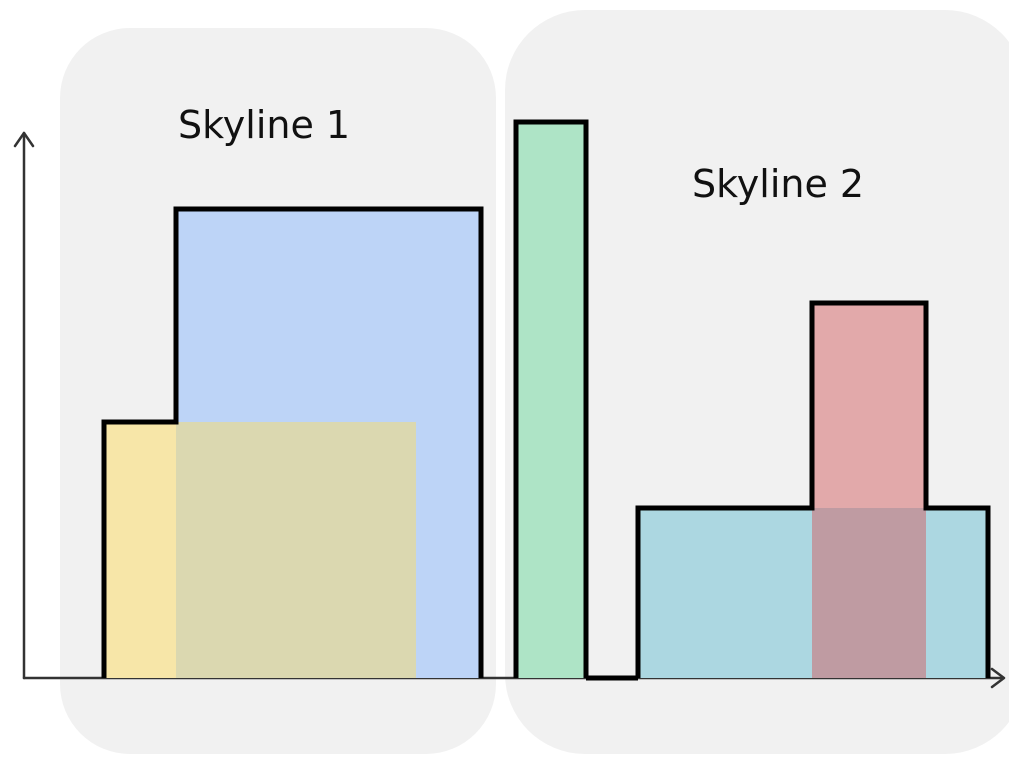  Describe the element at coordinates (778, 184) in the screenshot. I see `skyline-2-label: Skyline 2` at that location.